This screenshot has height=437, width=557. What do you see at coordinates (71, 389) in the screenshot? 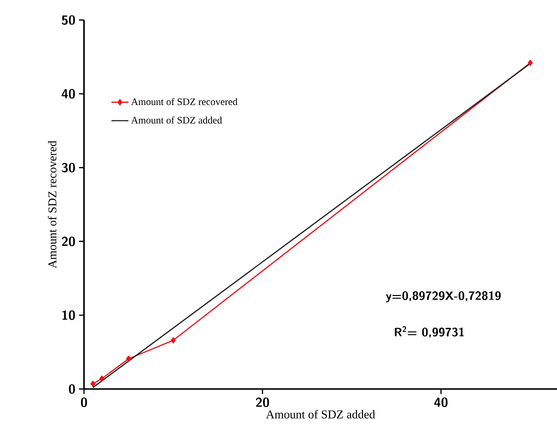
I see `y-tick-label: 0` at bounding box center [71, 389].